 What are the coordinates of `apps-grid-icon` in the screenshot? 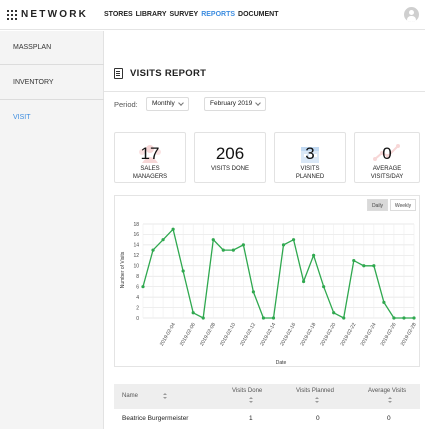 It's located at (12, 15).